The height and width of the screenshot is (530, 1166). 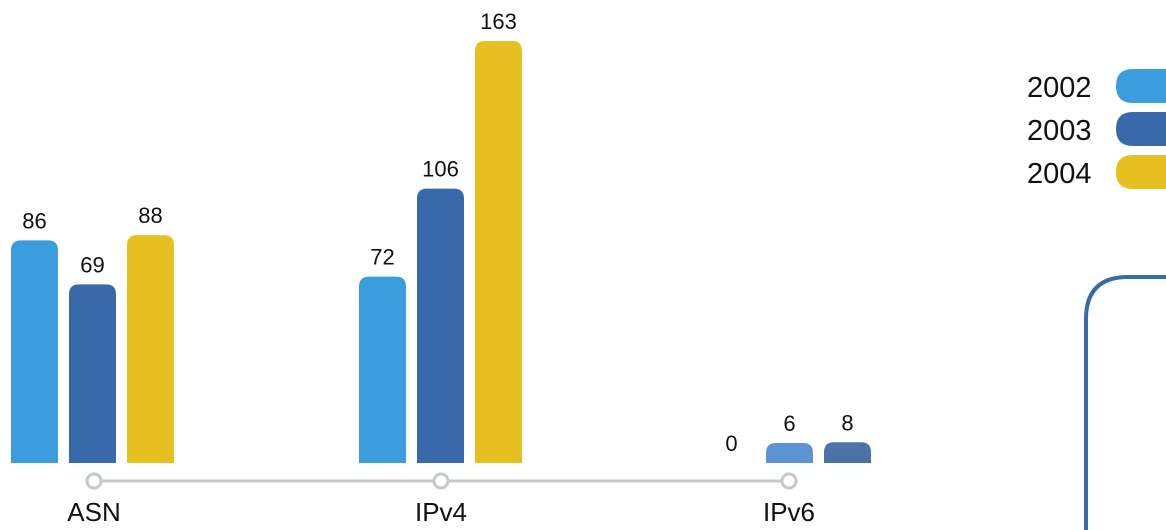 I want to click on data-label-asn-2004: 88, so click(x=150, y=215).